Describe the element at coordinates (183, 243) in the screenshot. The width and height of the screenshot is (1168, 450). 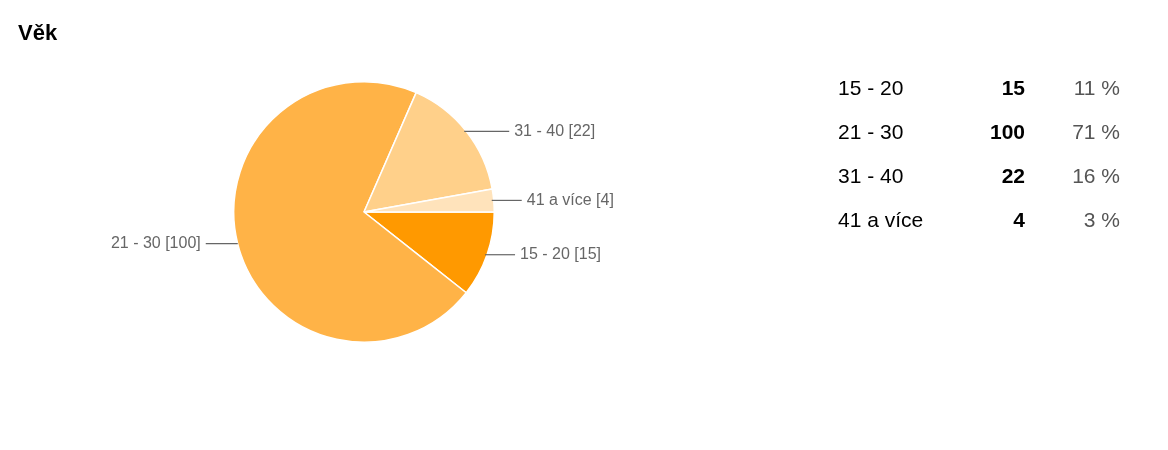
I see `data-label: [100]` at that location.